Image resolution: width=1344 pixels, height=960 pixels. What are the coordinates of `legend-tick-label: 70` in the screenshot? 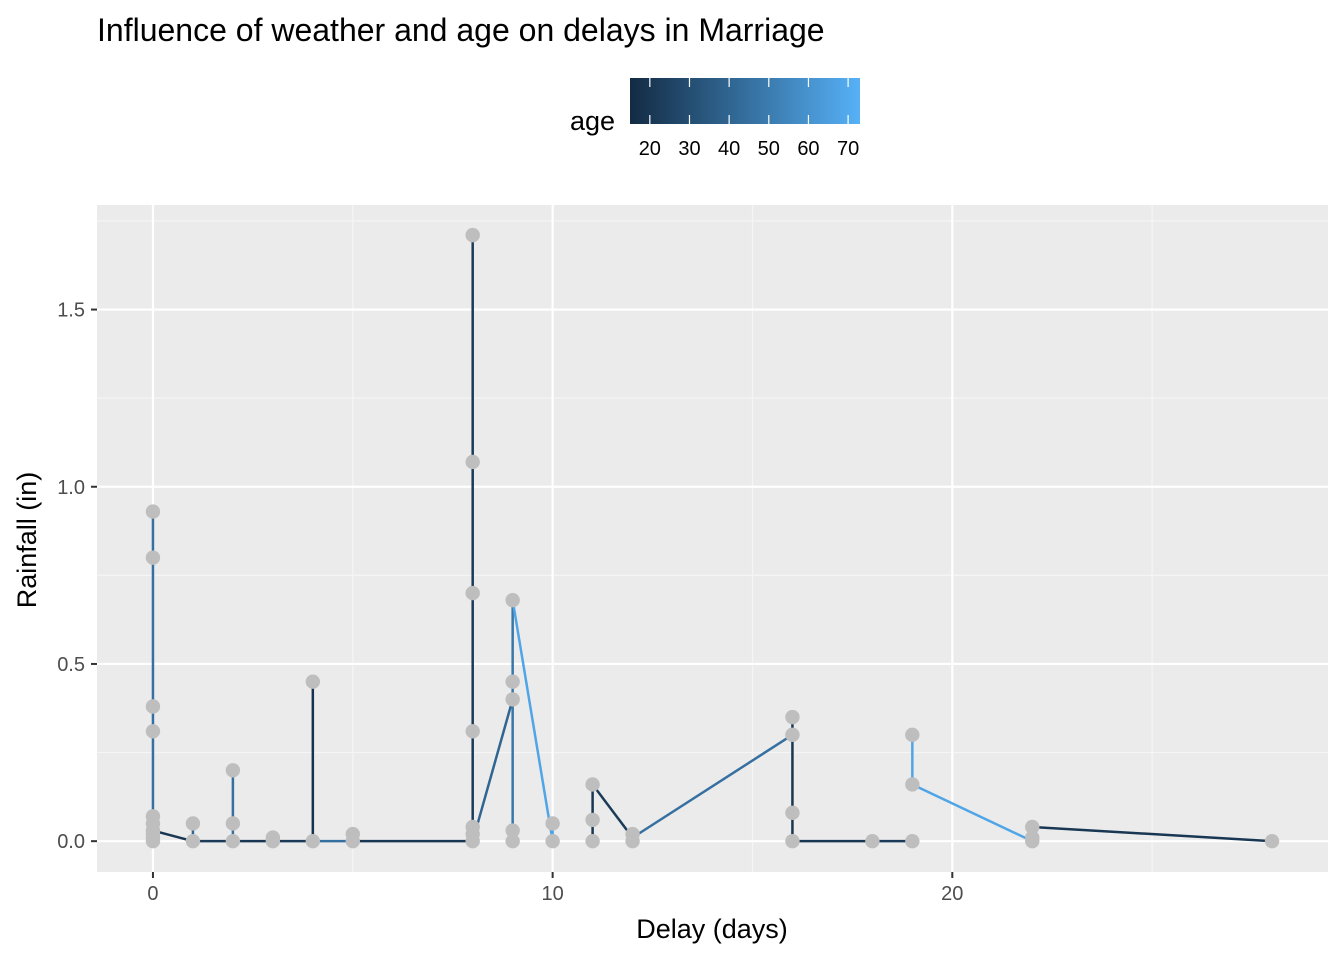 It's located at (848, 149).